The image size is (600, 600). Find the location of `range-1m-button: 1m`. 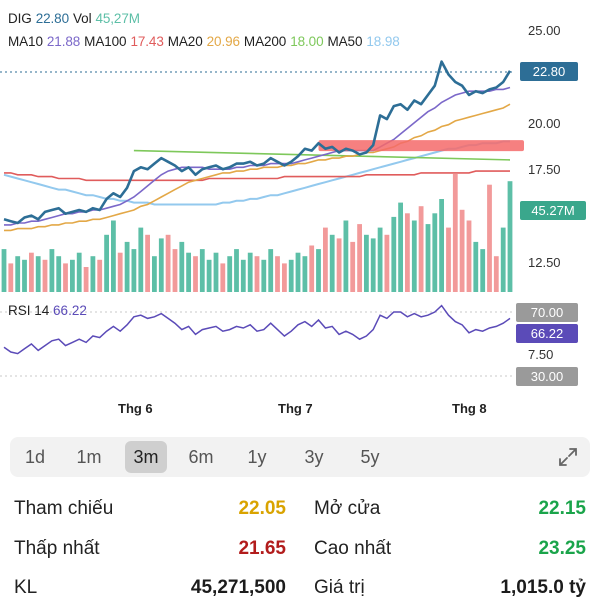

range-1m-button: 1m is located at coordinates (89, 457).